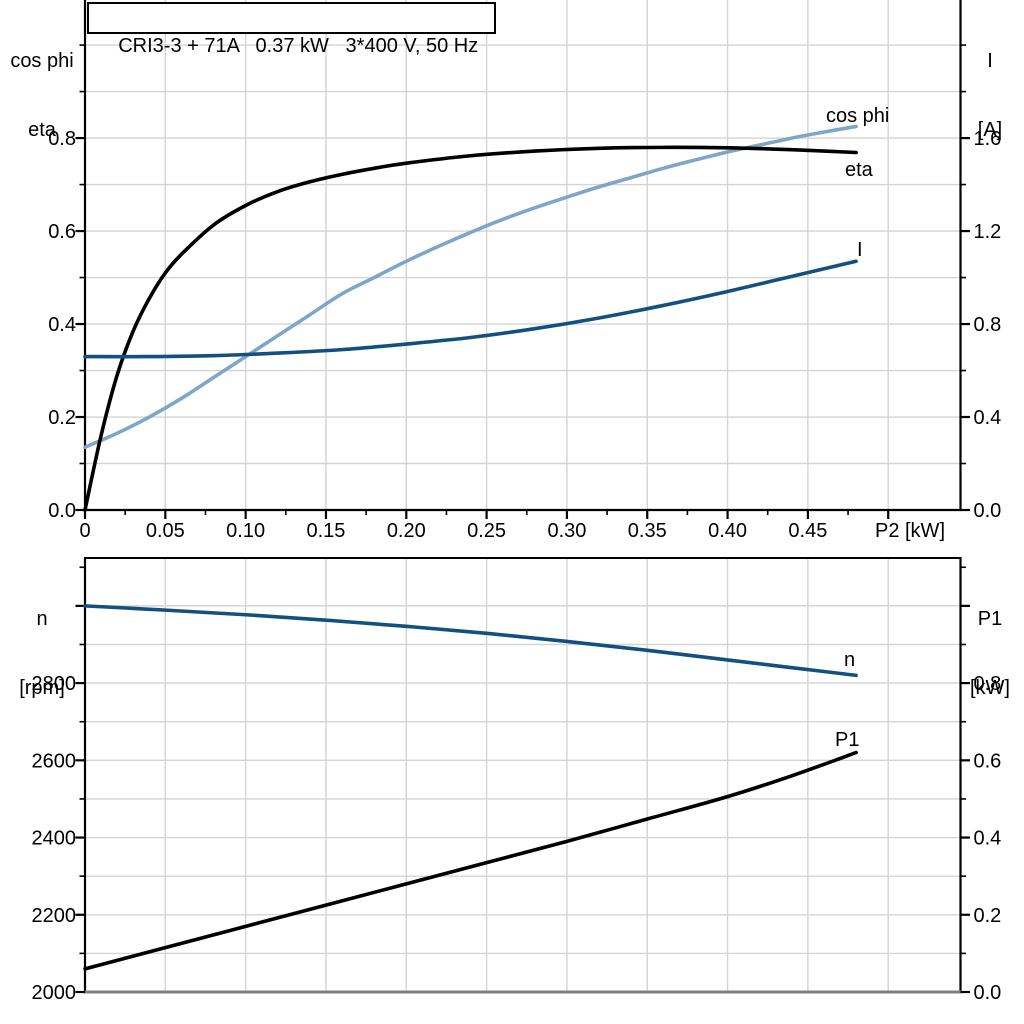 Image resolution: width=1024 pixels, height=1024 pixels. I want to click on curve-label-cos-phi: cos phi, so click(857, 116).